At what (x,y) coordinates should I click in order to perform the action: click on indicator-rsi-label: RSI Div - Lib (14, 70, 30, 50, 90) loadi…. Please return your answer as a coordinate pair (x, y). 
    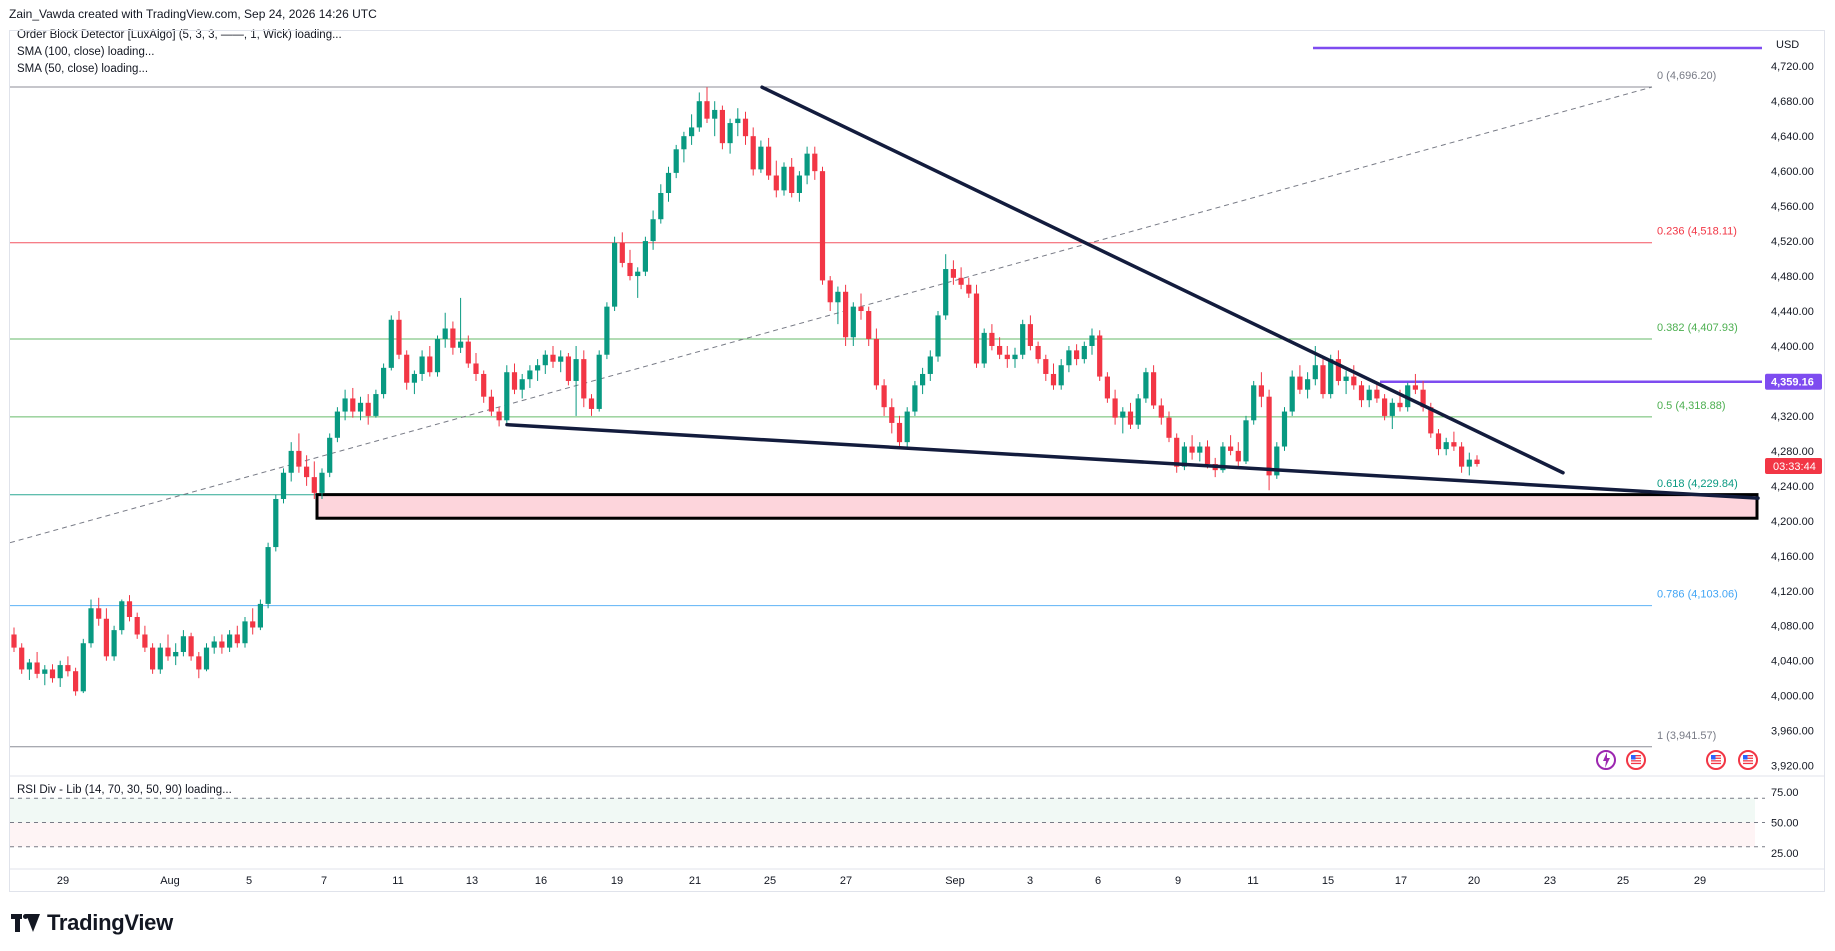
    Looking at the image, I should click on (124, 790).